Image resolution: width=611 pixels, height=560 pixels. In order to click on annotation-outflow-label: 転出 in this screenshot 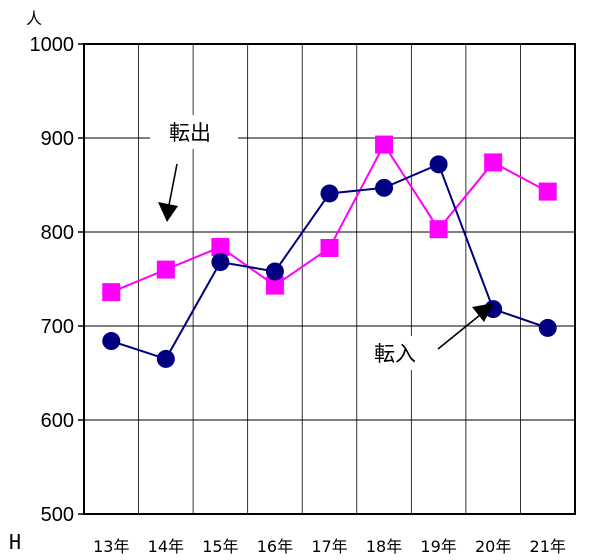, I will do `click(190, 133)`.